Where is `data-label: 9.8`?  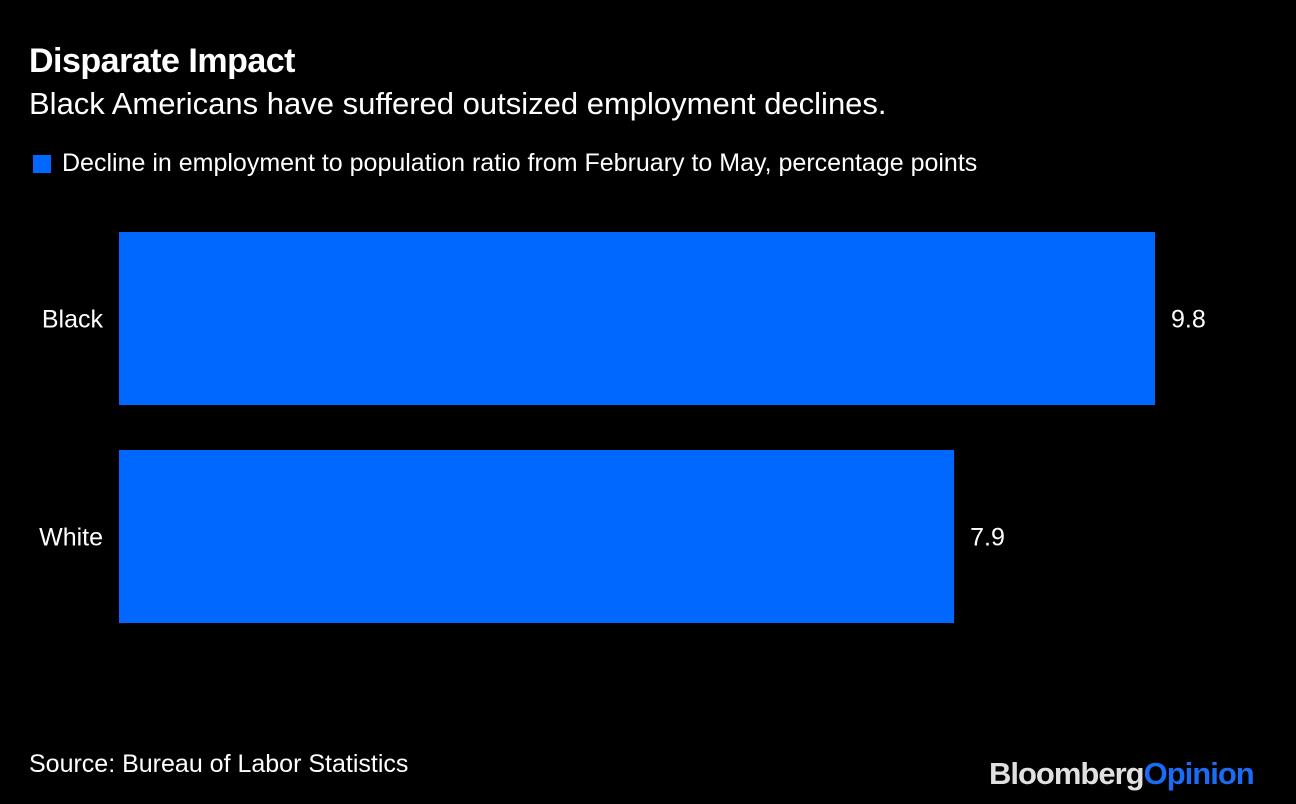
data-label: 9.8 is located at coordinates (1188, 320).